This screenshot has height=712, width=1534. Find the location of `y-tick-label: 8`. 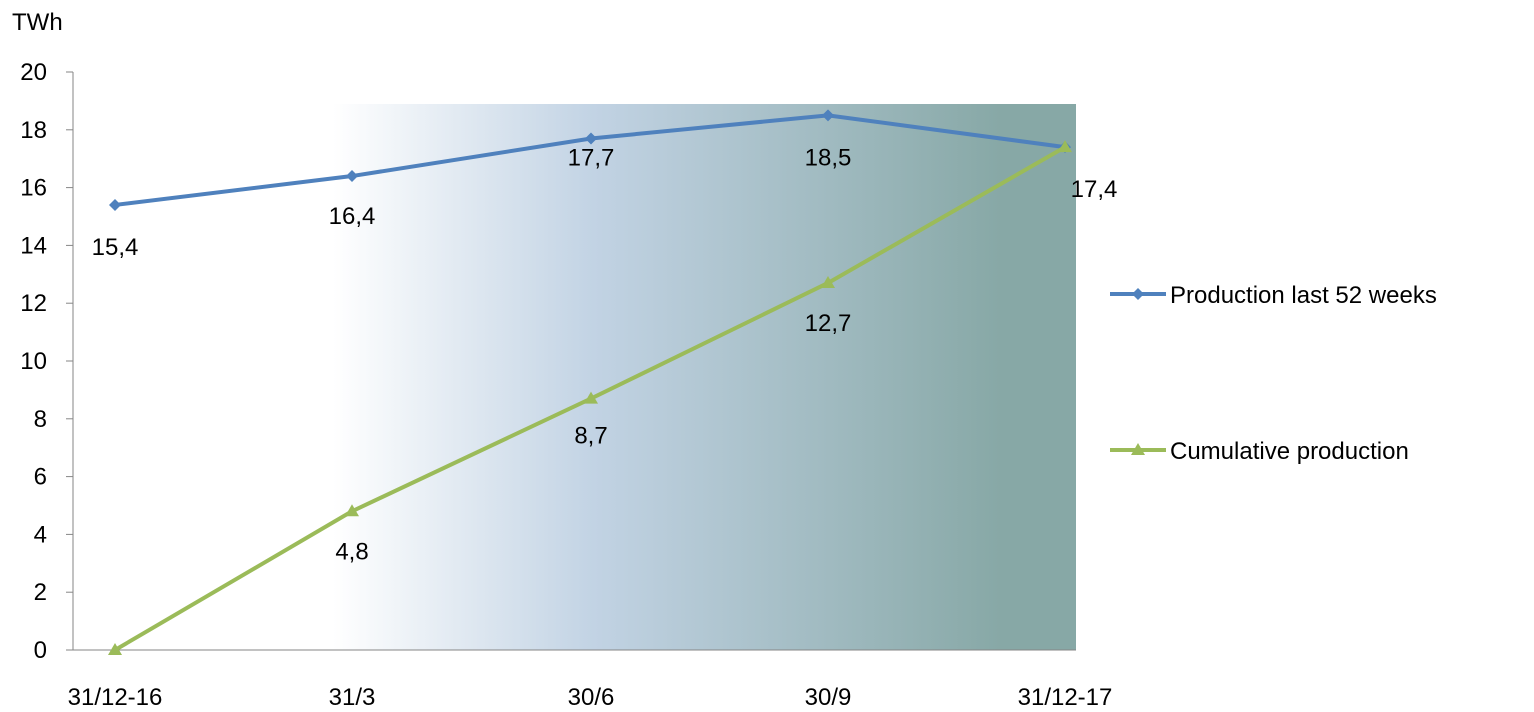

y-tick-label: 8 is located at coordinates (40, 419).